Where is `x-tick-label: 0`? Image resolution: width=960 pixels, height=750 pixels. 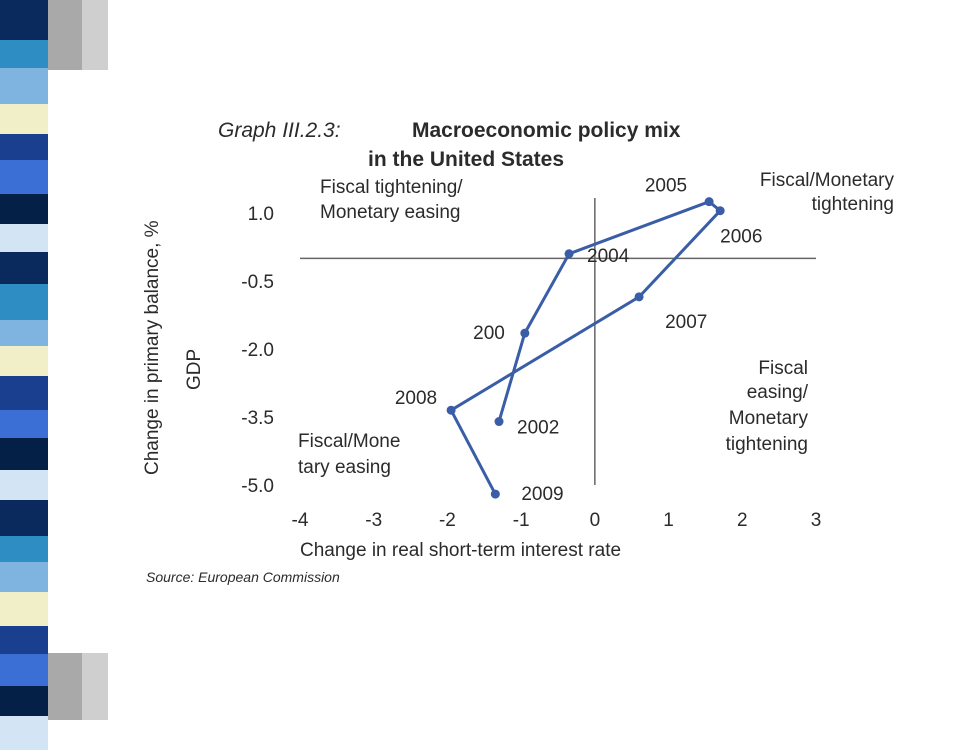
x-tick-label: 0 is located at coordinates (595, 520).